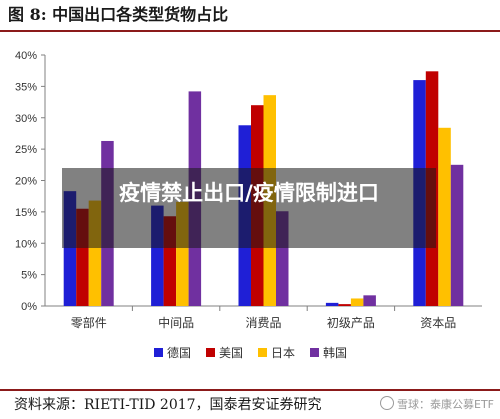 Image resolution: width=500 pixels, height=419 pixels. What do you see at coordinates (179, 352) in the screenshot?
I see `legend-label: 德国` at bounding box center [179, 352].